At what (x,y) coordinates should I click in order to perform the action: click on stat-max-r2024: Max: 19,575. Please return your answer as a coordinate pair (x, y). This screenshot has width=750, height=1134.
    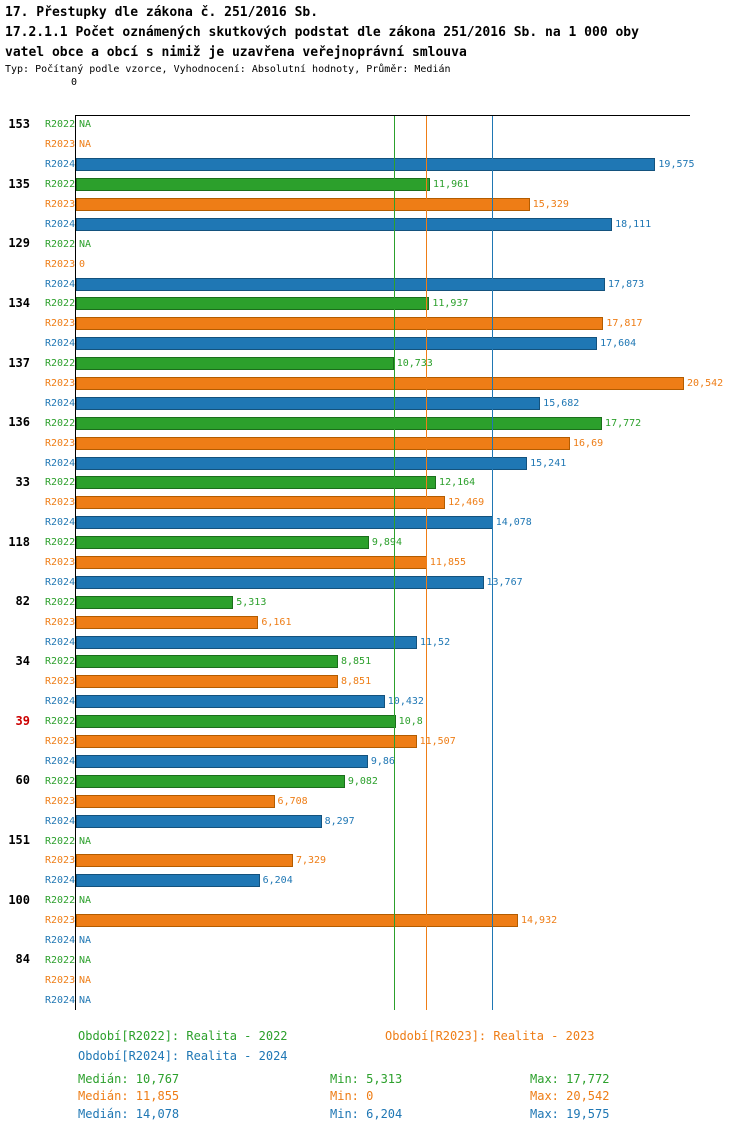
    Looking at the image, I should click on (570, 1113).